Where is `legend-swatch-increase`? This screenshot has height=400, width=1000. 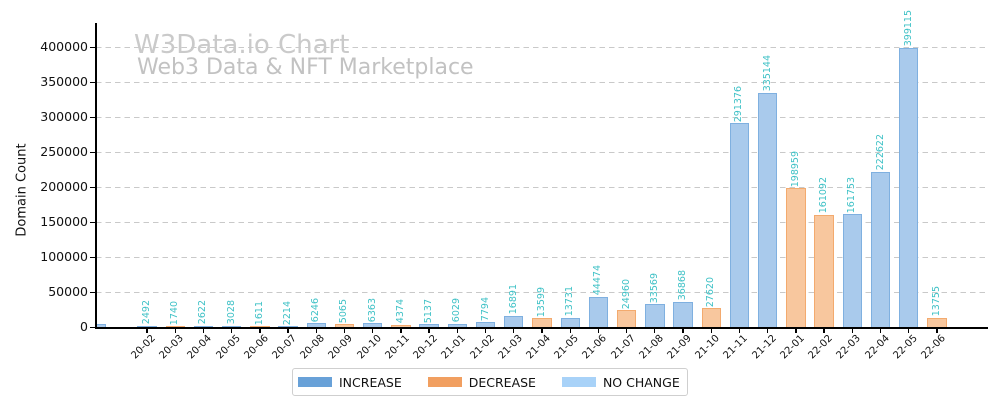 legend-swatch-increase is located at coordinates (315, 382).